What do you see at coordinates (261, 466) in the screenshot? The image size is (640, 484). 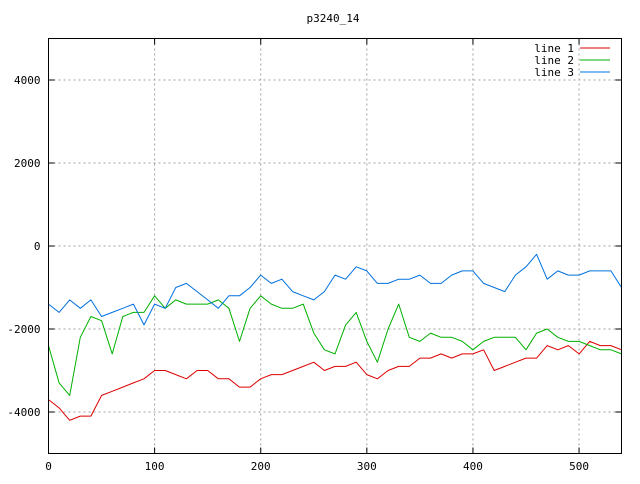 I see `x-tick-label: 200` at bounding box center [261, 466].